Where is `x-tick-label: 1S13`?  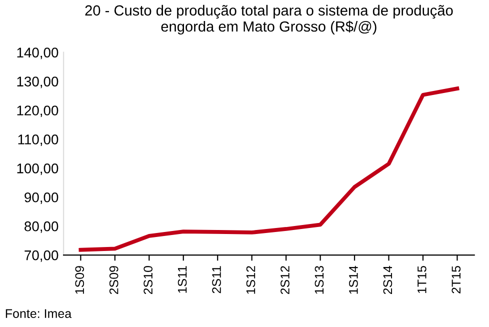
x-tick-label: 1S13 is located at coordinates (319, 280).